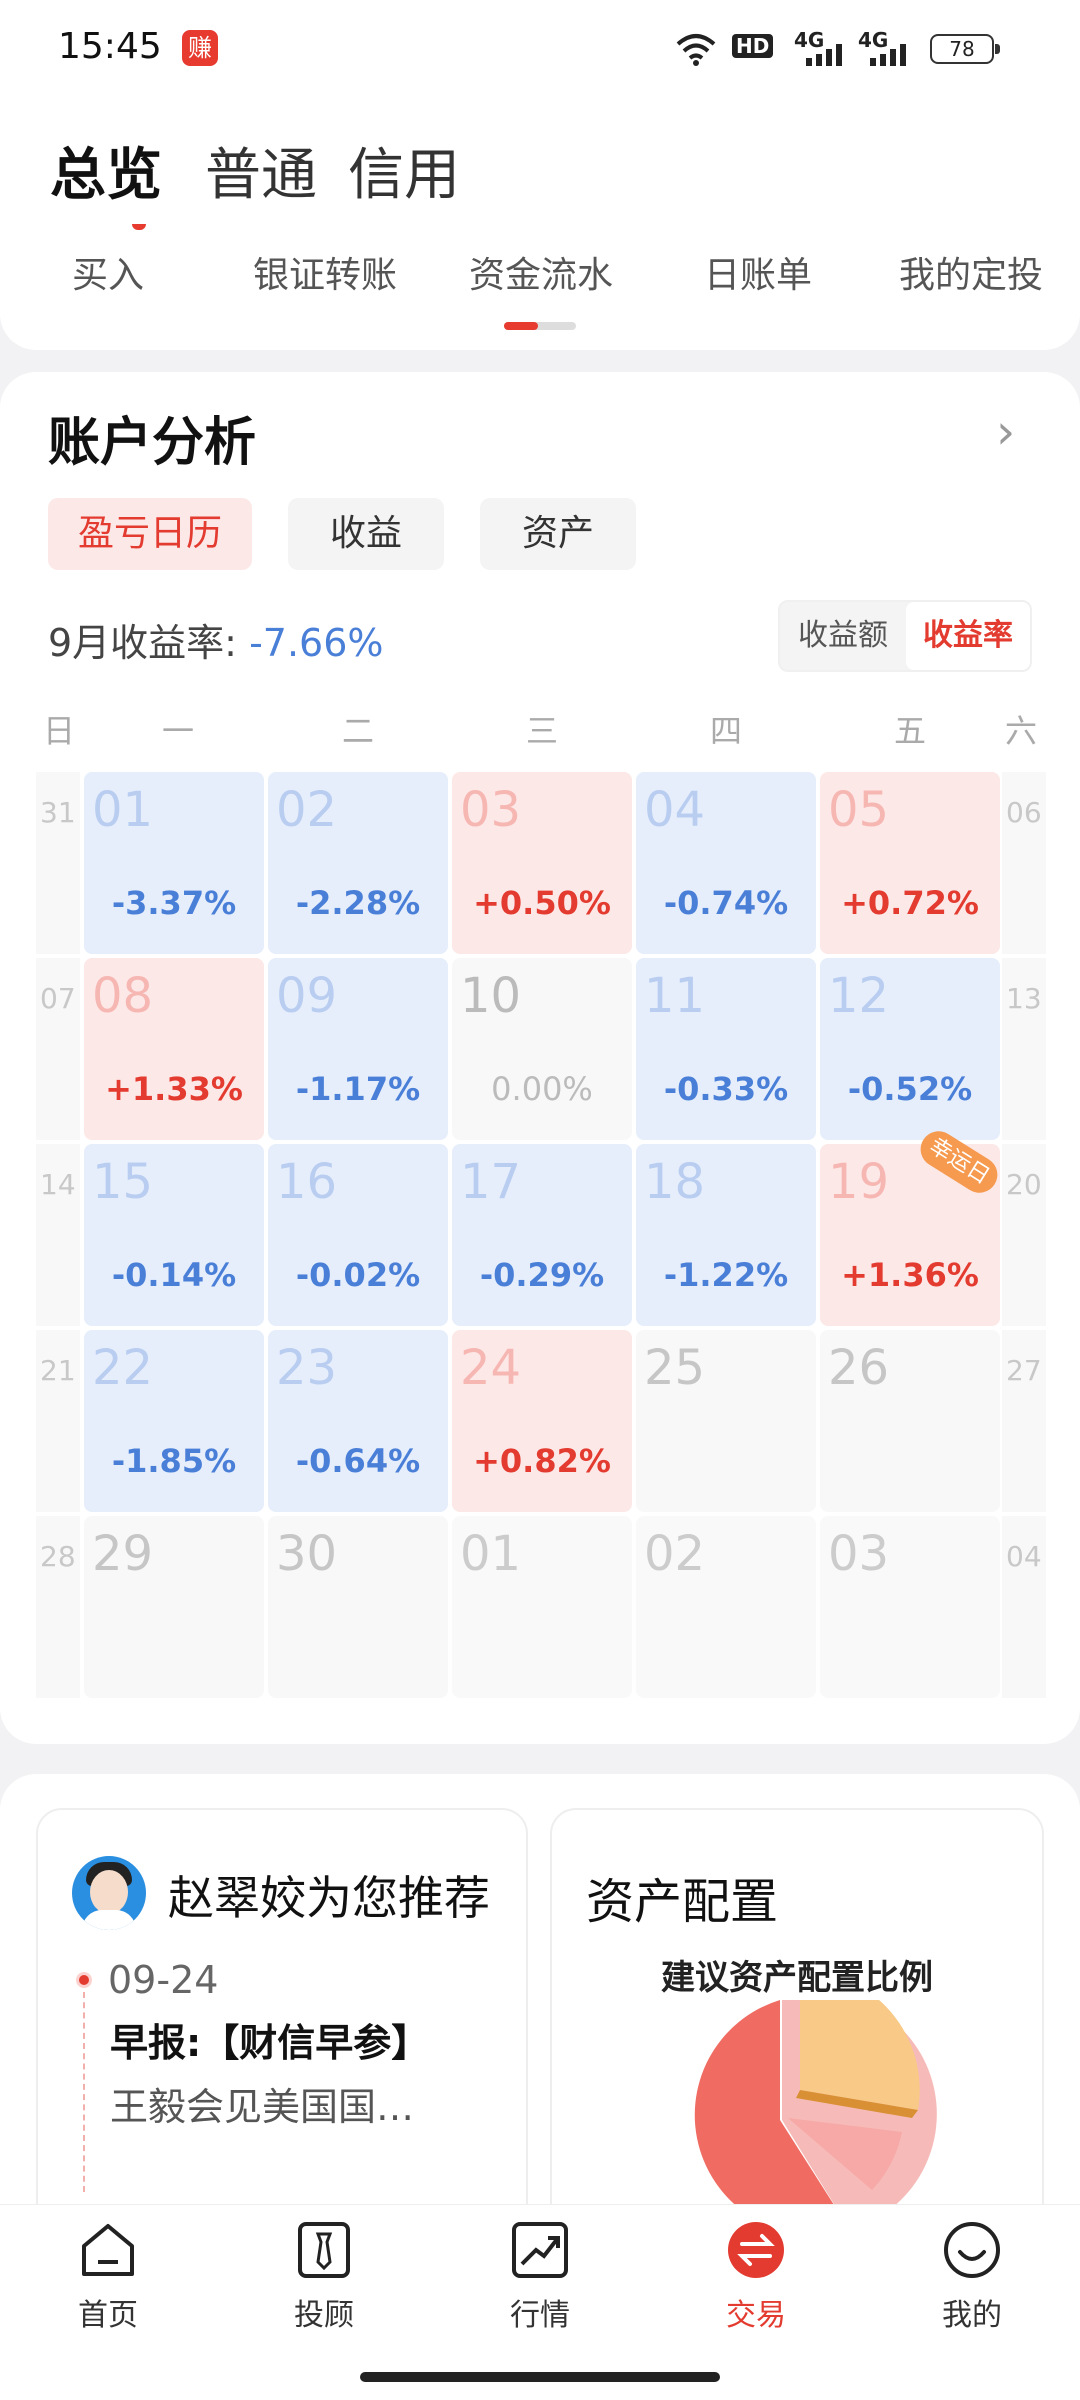 The width and height of the screenshot is (1080, 2400). I want to click on nav-home-label: 首页, so click(108, 2315).